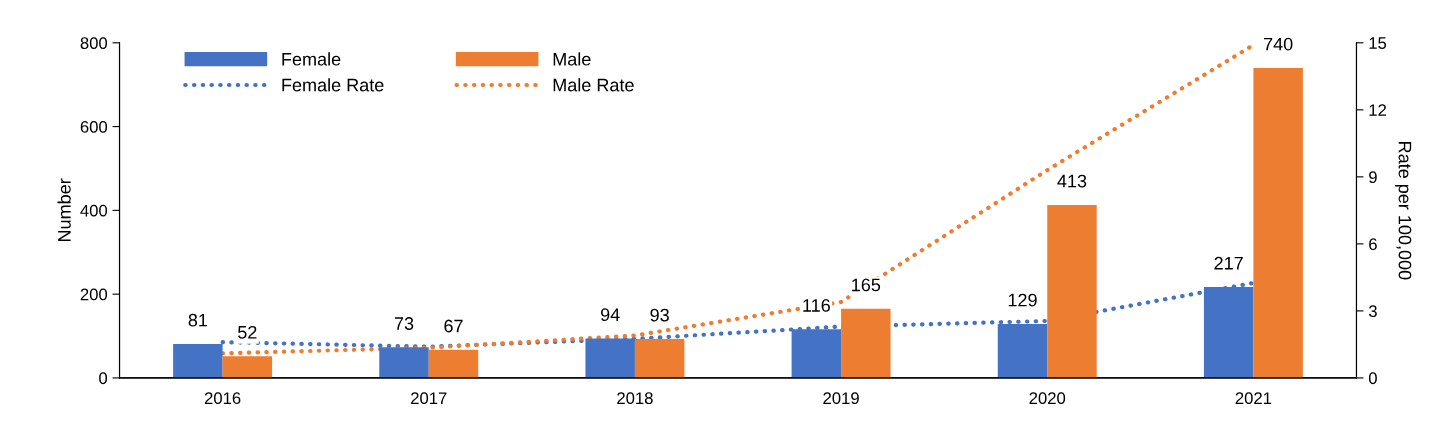 The height and width of the screenshot is (428, 1440). What do you see at coordinates (1403, 211) in the screenshot?
I see `y2-axis-title: Rate per 100,000` at bounding box center [1403, 211].